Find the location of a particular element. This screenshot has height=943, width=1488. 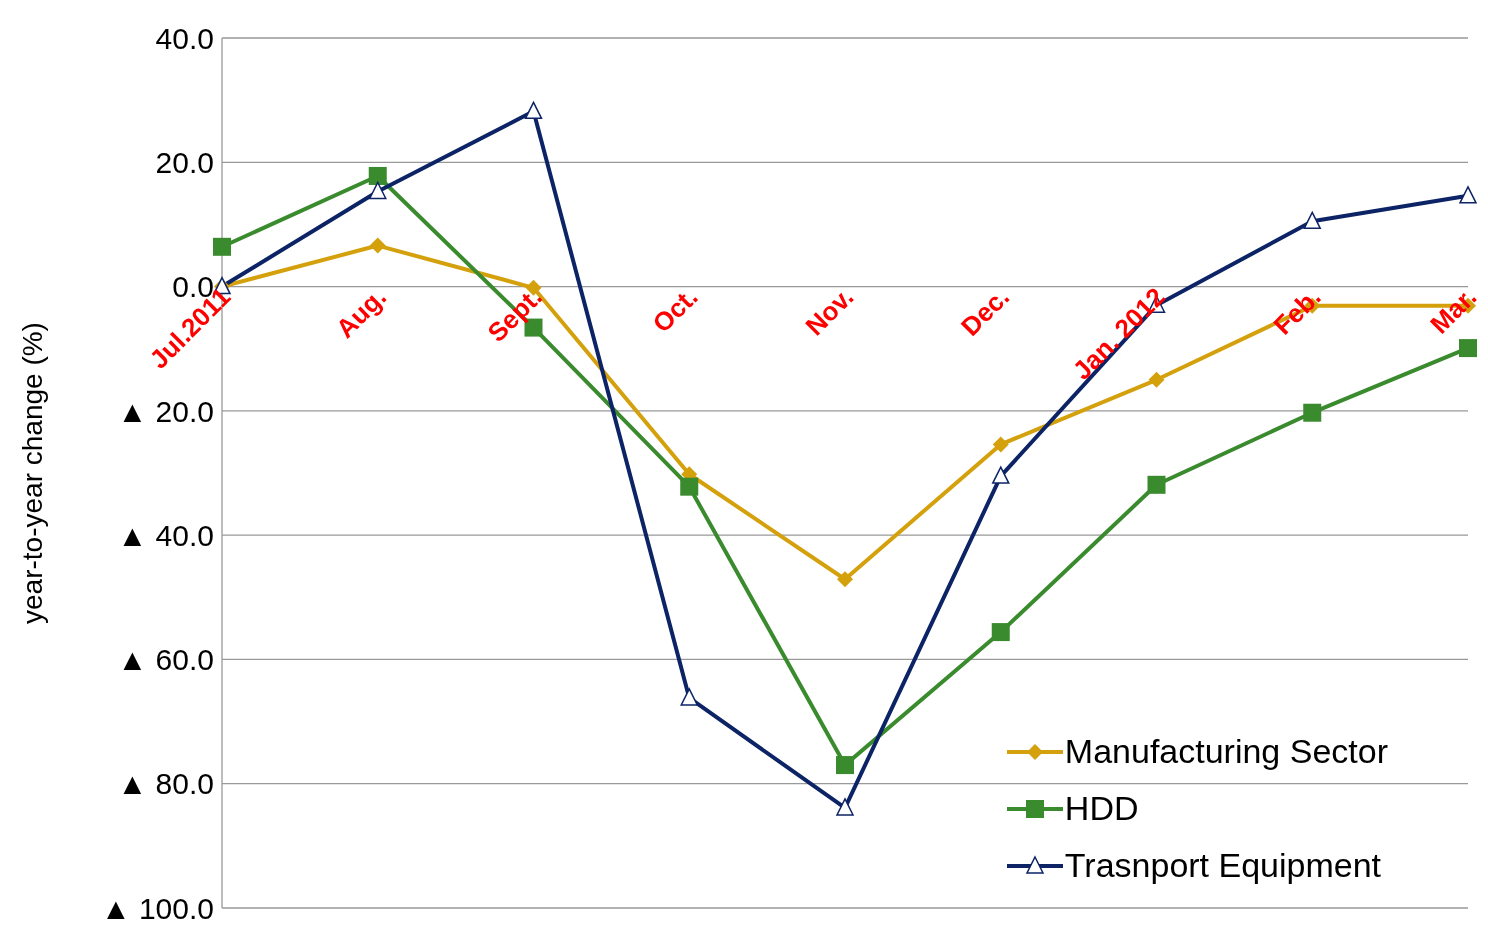

x-tick-label: Aug. is located at coordinates (360, 312).